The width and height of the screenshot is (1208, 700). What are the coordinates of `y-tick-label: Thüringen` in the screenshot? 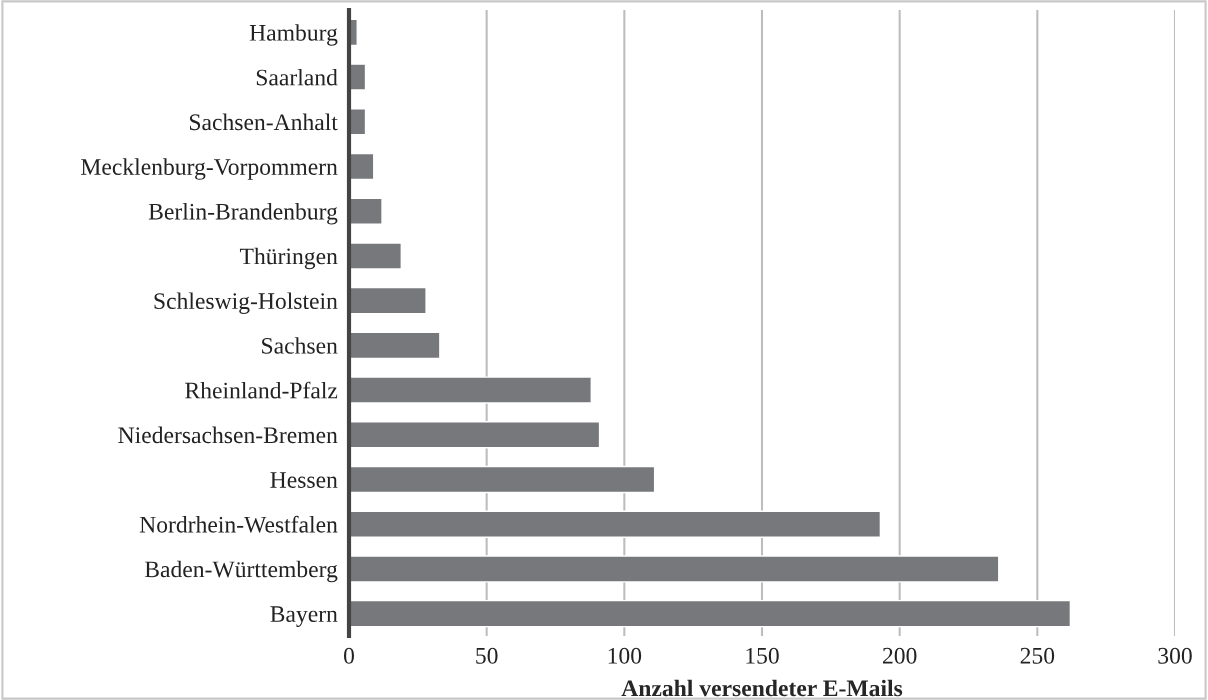 It's located at (288, 258).